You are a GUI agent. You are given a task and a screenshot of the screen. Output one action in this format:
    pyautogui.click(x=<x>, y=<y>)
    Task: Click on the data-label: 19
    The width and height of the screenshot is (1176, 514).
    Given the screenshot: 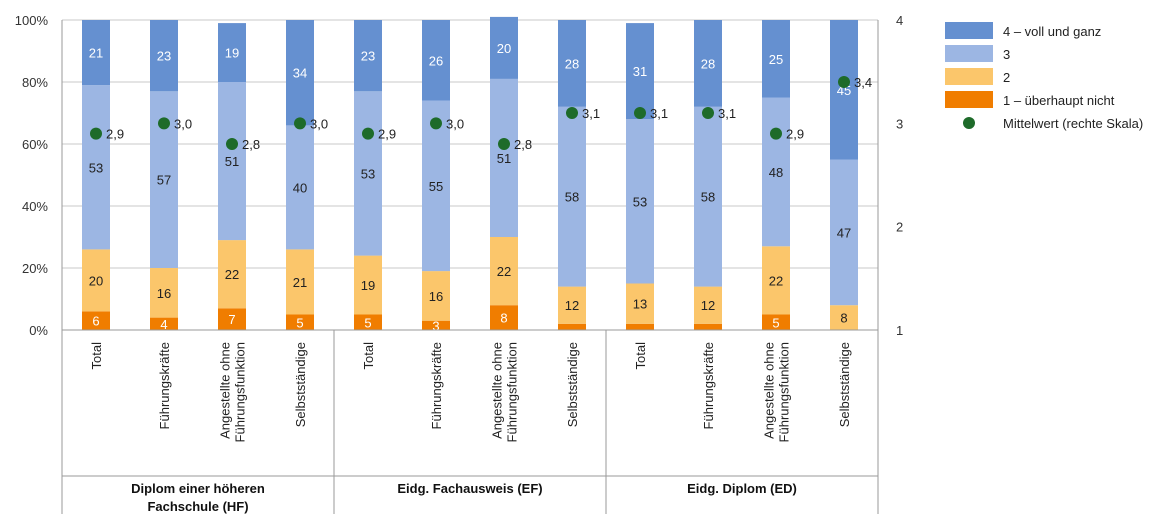 What is the action you would take?
    pyautogui.click(x=368, y=285)
    